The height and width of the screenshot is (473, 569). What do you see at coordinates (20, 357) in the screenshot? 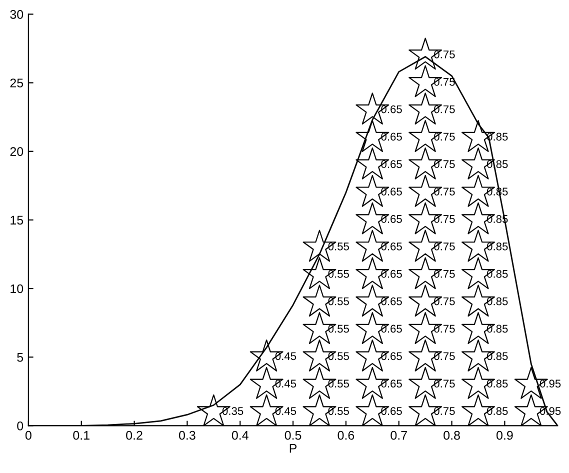
I see `y-tick-label: 5` at bounding box center [20, 357].